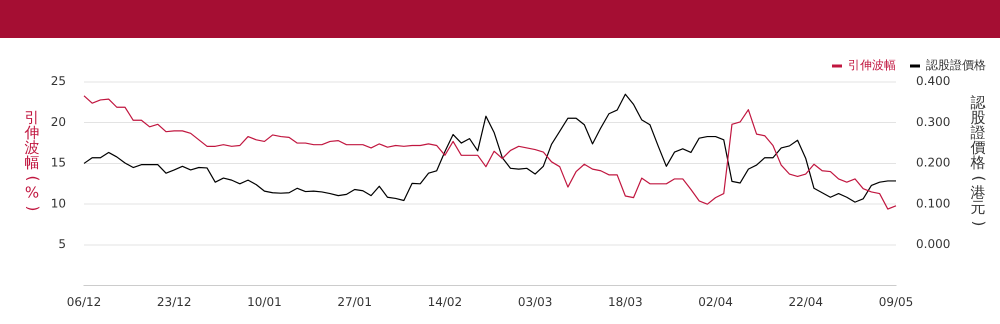 The height and width of the screenshot is (324, 1000). What do you see at coordinates (354, 301) in the screenshot?
I see `x-tick-label: 27/01` at bounding box center [354, 301].